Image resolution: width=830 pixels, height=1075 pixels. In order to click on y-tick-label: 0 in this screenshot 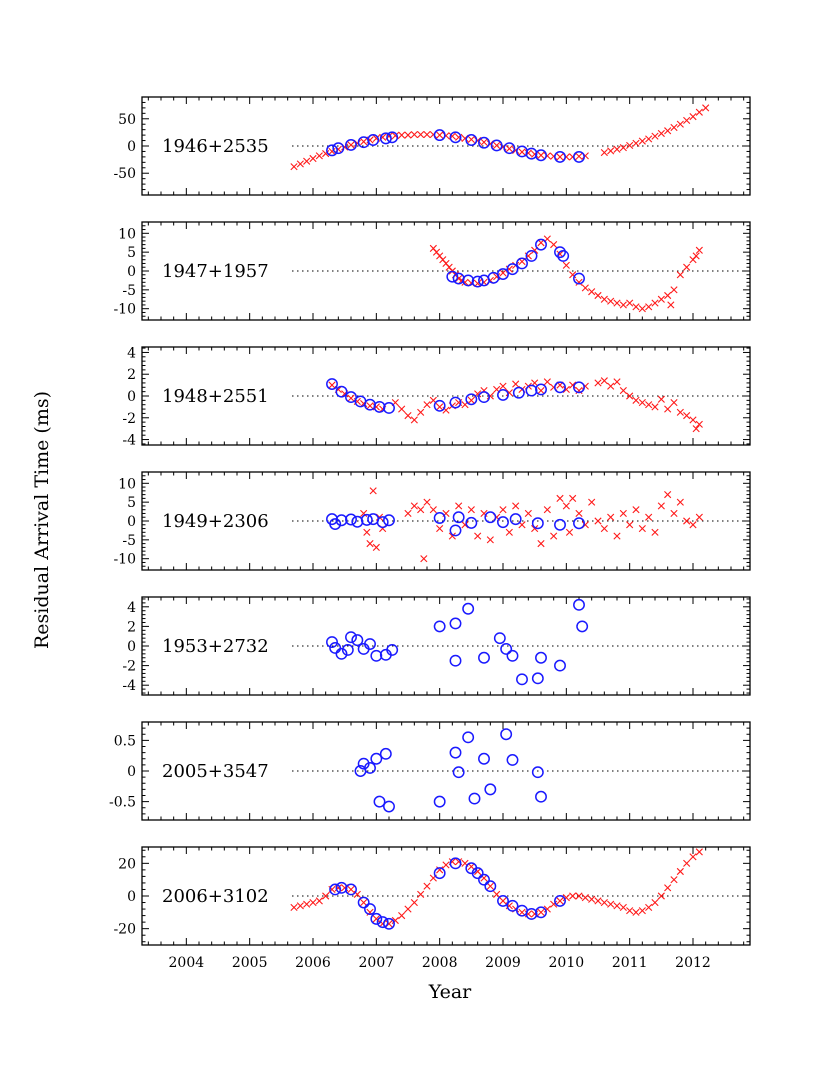, I will do `click(131, 272)`.